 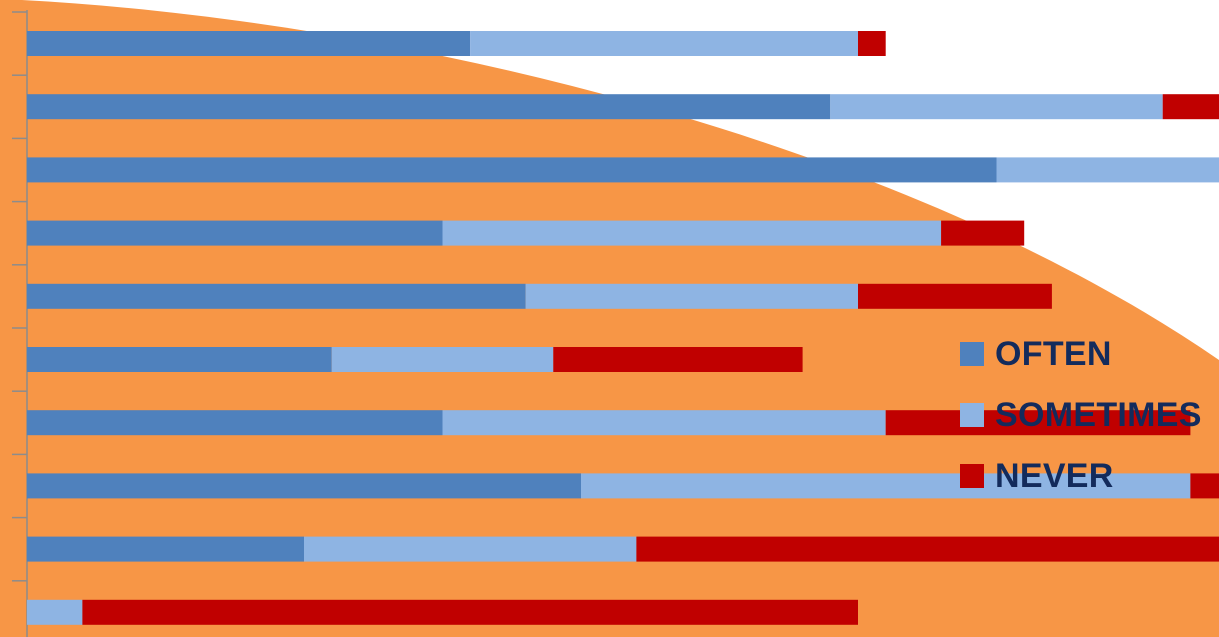 I want to click on legend-label: OFTEN, so click(x=1053, y=353).